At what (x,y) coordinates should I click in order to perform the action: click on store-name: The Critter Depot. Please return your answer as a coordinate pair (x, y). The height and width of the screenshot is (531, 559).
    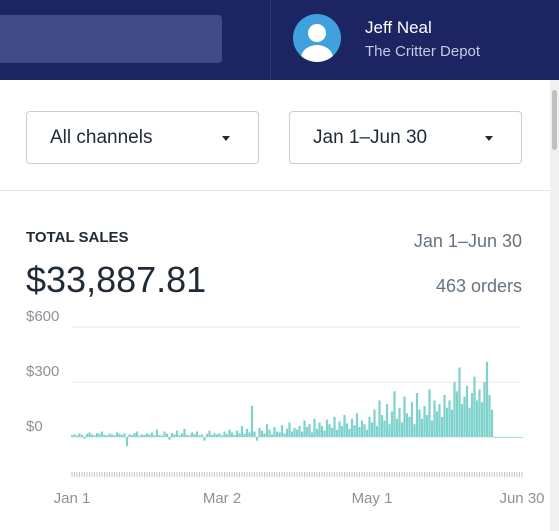
    Looking at the image, I should click on (423, 51).